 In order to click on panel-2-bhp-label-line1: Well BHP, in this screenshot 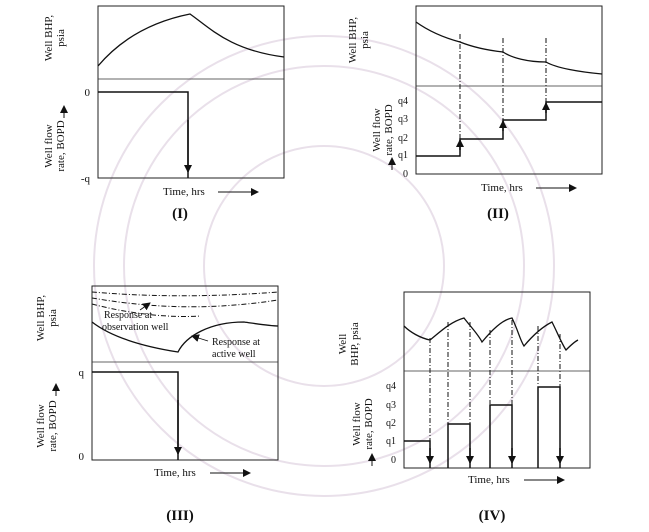, I will do `click(353, 40)`.